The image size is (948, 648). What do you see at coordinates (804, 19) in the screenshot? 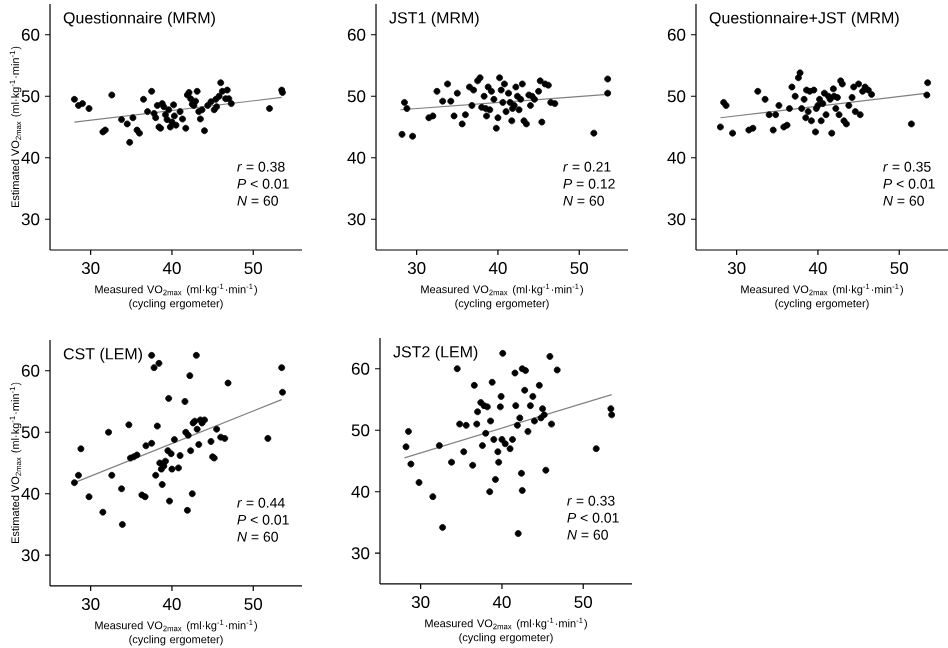
I see `chart-title: Questionnaire+JST (MRM)` at bounding box center [804, 19].